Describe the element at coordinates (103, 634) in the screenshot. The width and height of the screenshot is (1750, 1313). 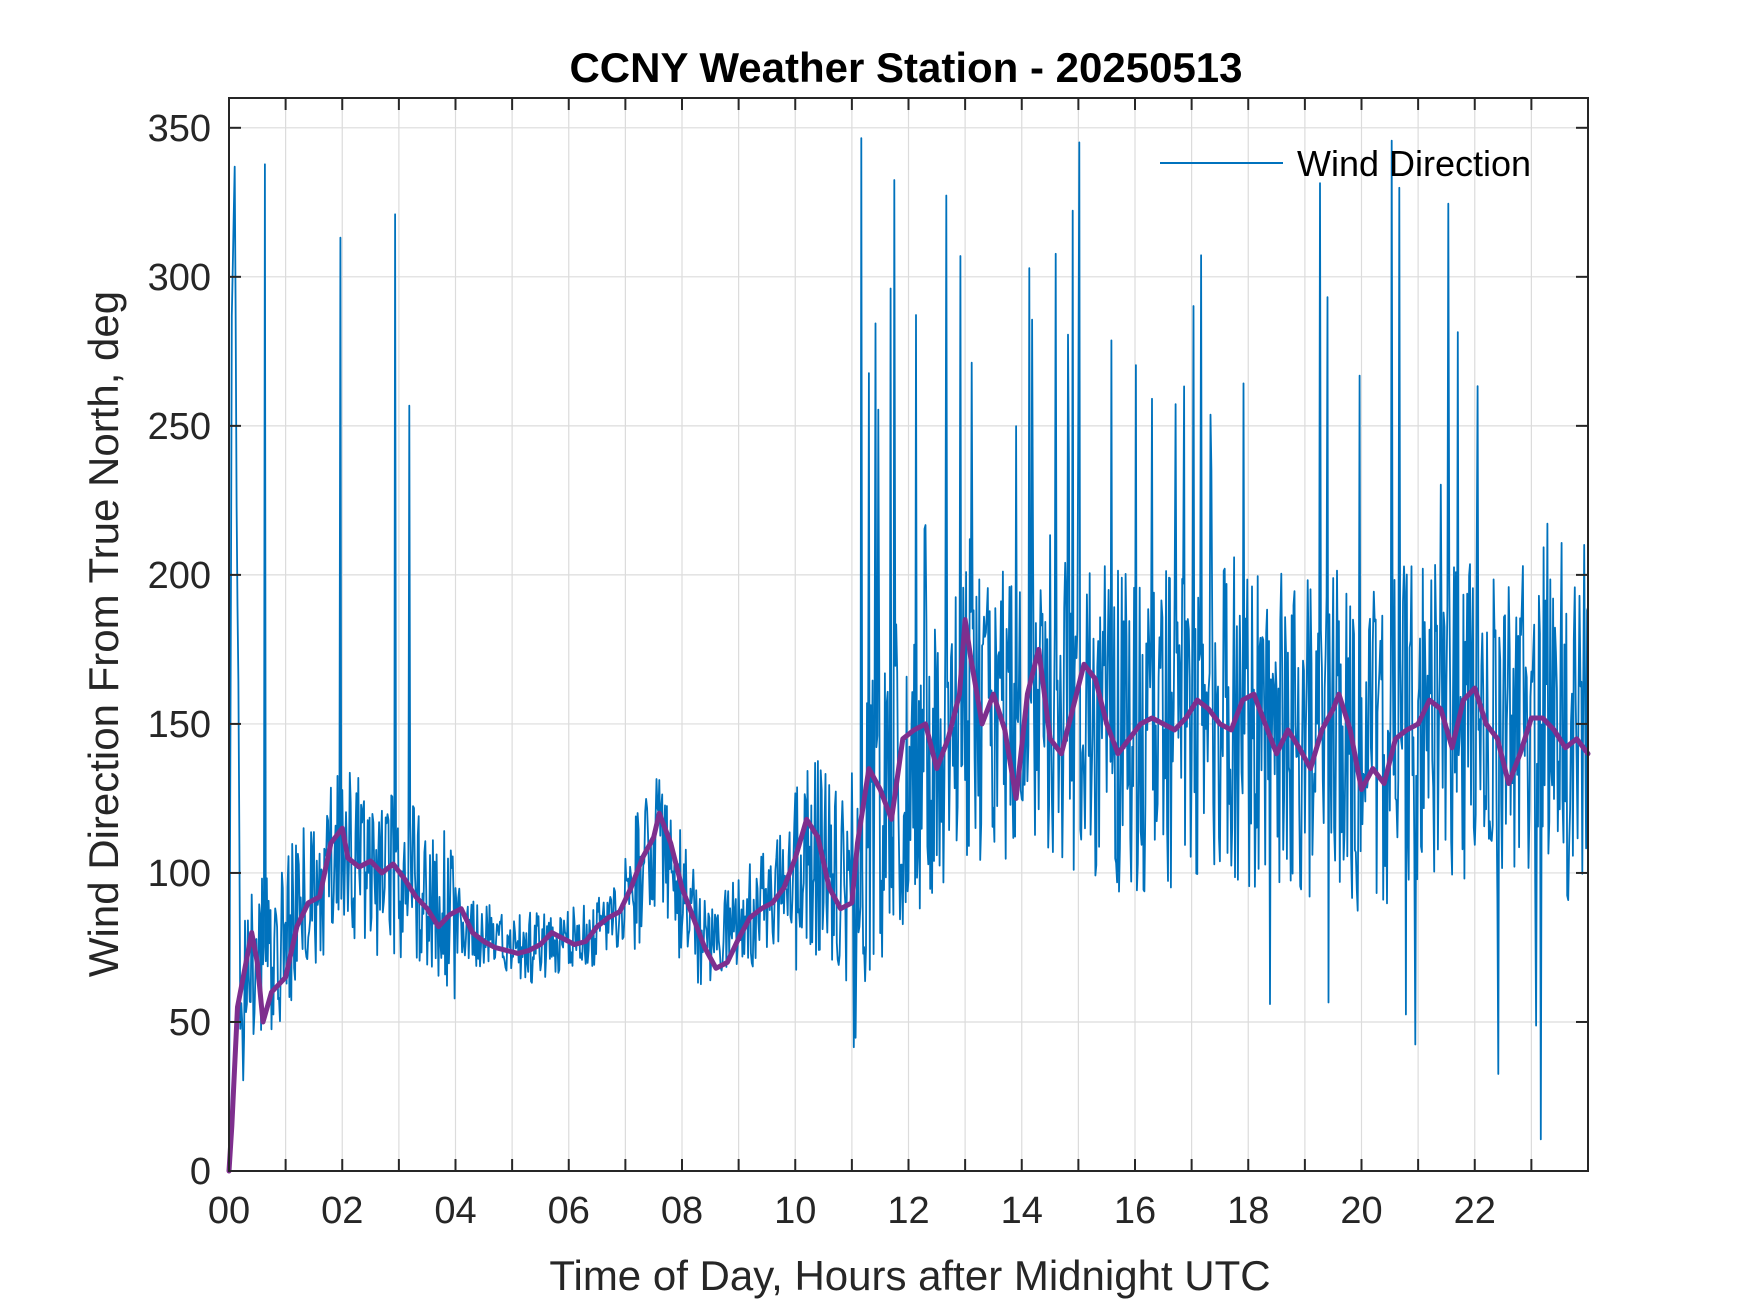
I see `y-axis-label: Wind Direction From True North, deg` at that location.